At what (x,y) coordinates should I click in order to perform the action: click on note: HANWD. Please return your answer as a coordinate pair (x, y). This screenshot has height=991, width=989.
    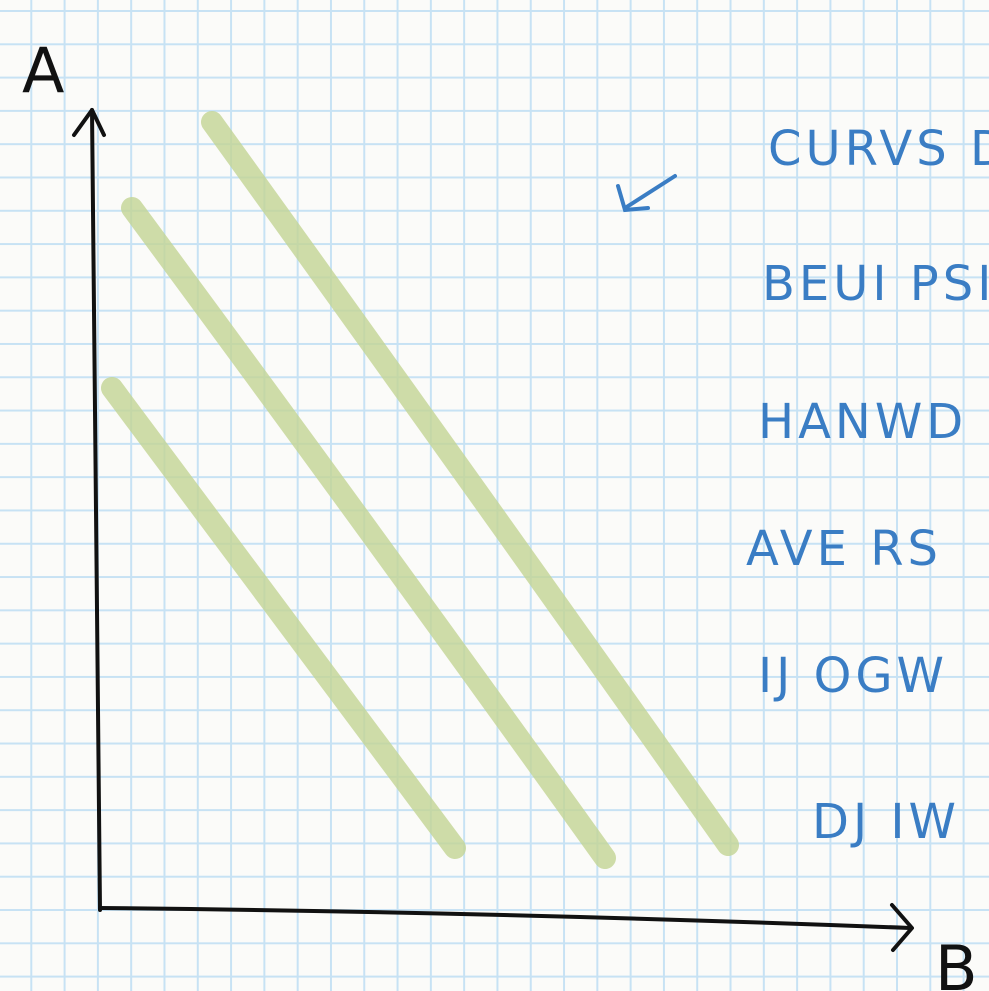
    Looking at the image, I should click on (862, 422).